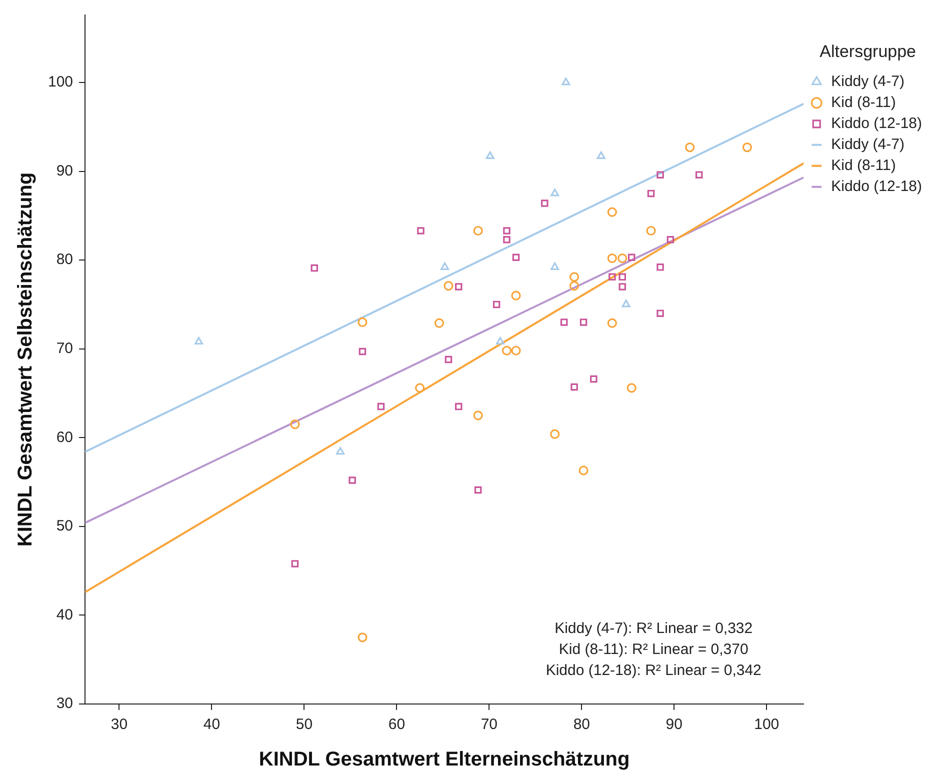  Describe the element at coordinates (65, 348) in the screenshot. I see `y-tick-label: 70` at that location.